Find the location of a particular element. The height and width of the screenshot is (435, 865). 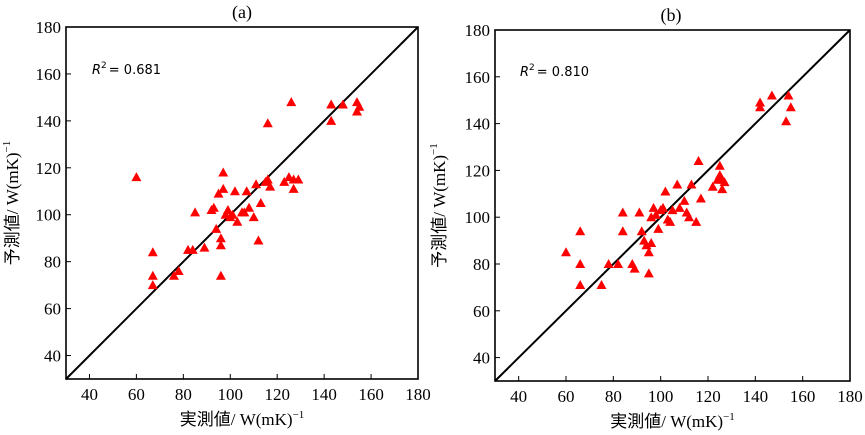

y-tick-label: 40 is located at coordinates (52, 356).